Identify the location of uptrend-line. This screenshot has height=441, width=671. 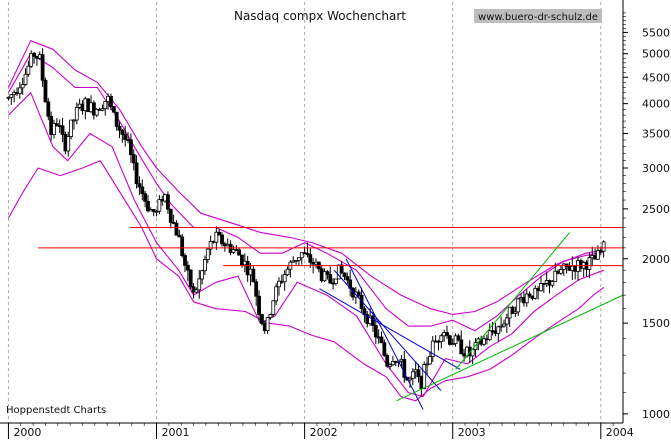
(513, 301).